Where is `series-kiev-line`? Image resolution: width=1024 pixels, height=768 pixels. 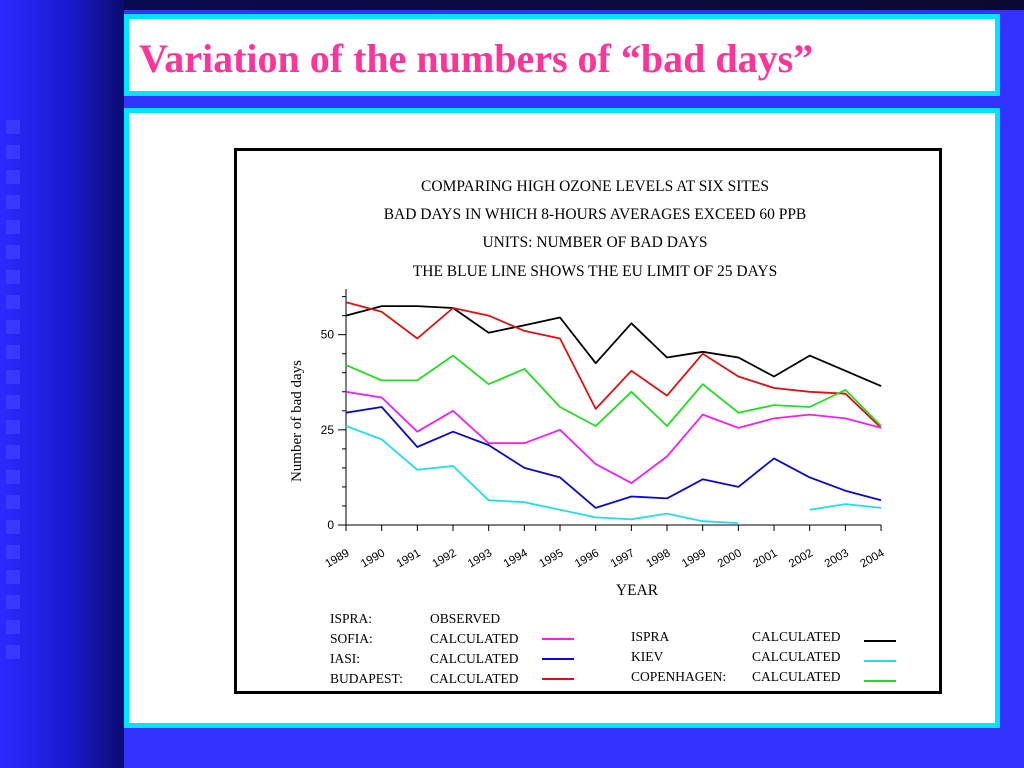
series-kiev-line is located at coordinates (613, 474).